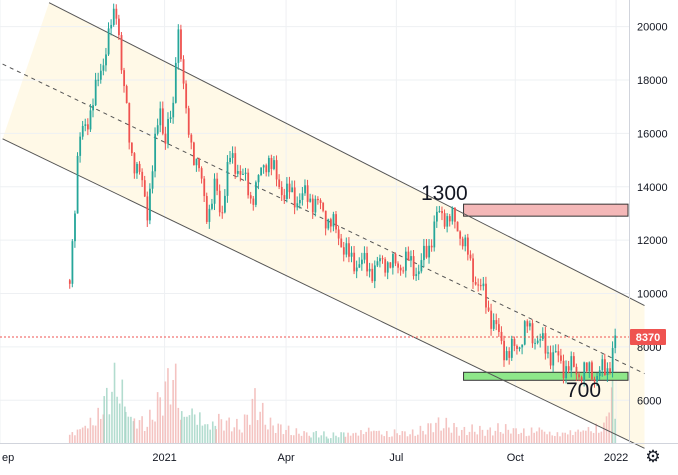 This screenshot has height=475, width=678. What do you see at coordinates (653, 456) in the screenshot?
I see `gear-icon: ⚙` at bounding box center [653, 456].